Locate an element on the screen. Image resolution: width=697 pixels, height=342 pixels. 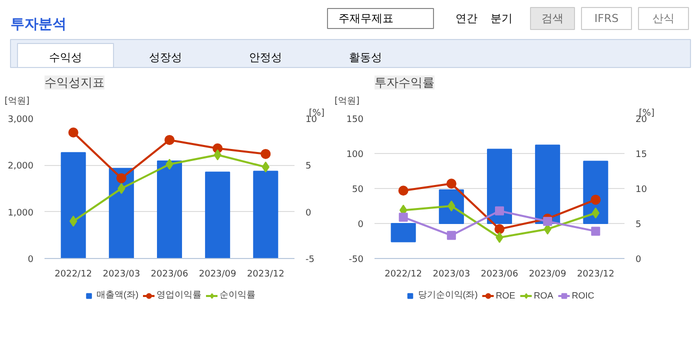
chart-title: 투자수익률 is located at coordinates (404, 83).